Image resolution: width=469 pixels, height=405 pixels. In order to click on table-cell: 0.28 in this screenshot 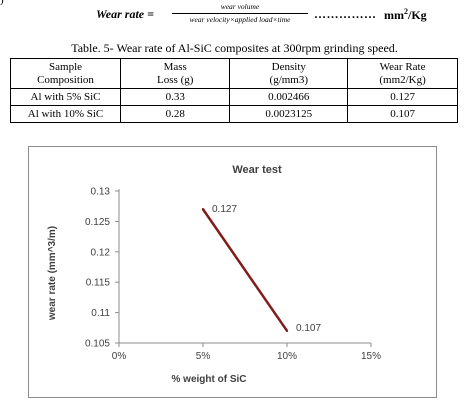, I will do `click(175, 114)`.